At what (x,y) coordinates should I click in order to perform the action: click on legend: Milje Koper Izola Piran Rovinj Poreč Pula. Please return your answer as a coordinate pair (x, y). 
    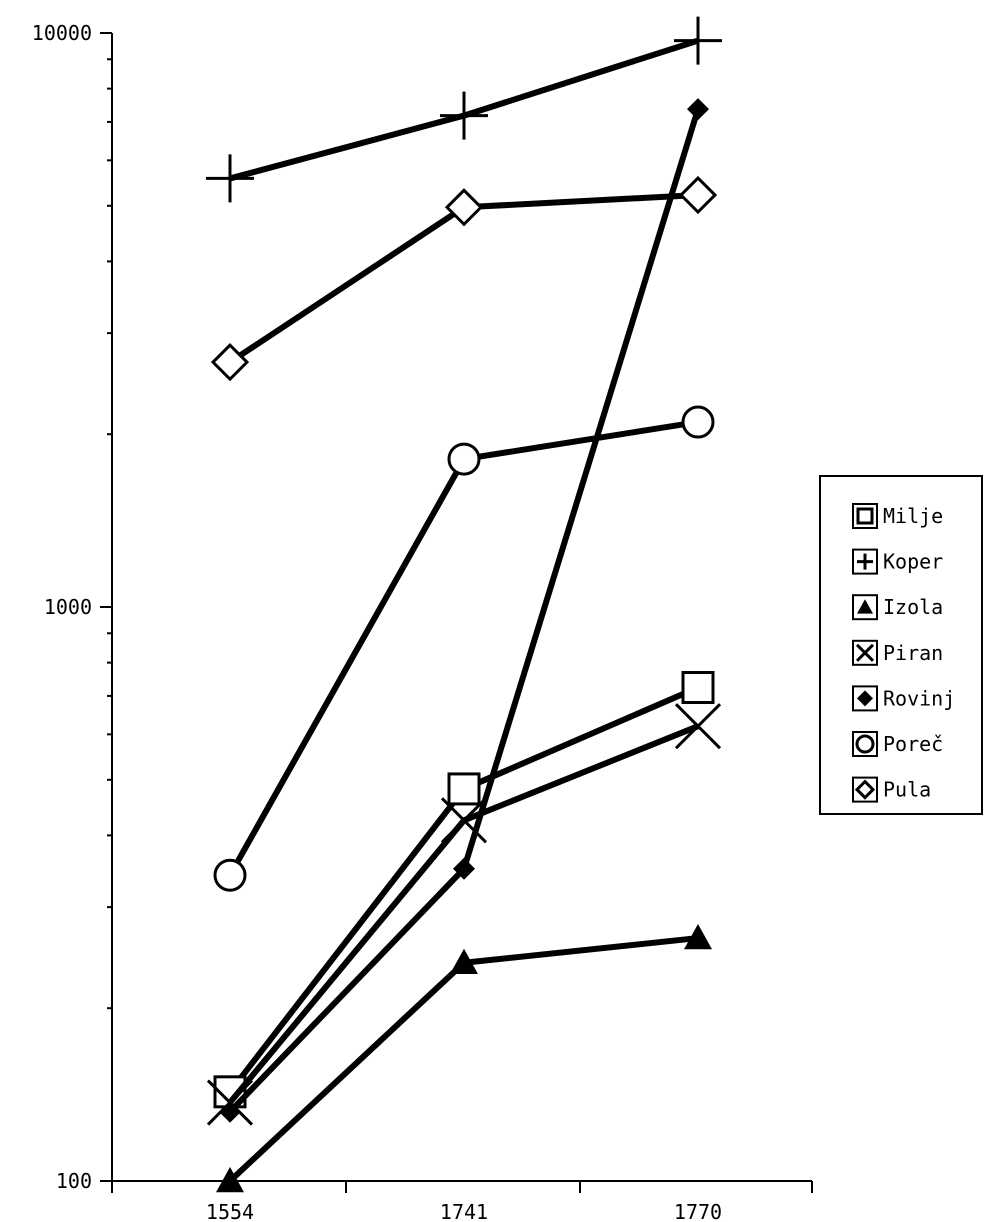
    Looking at the image, I should click on (901, 645).